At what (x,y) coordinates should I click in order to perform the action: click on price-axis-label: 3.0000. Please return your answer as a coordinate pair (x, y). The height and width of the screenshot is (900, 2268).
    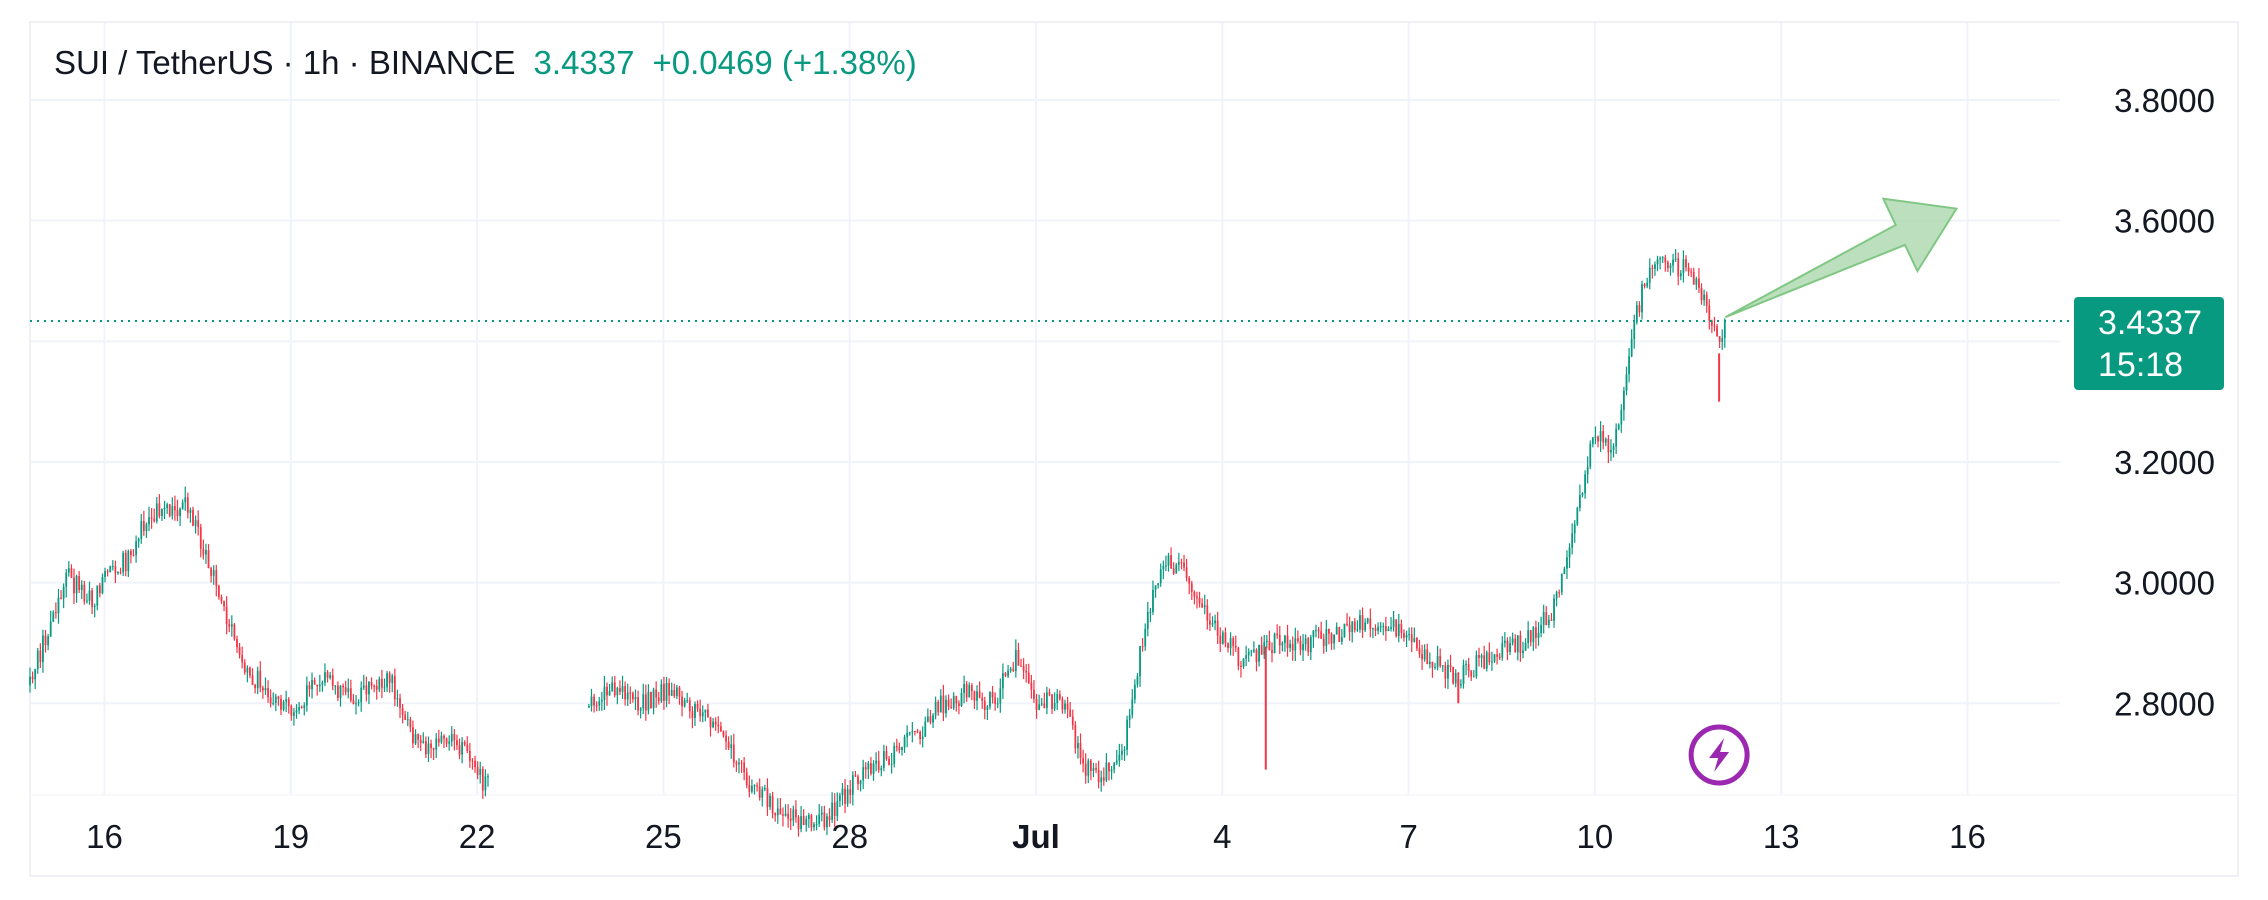
    Looking at the image, I should click on (2164, 583).